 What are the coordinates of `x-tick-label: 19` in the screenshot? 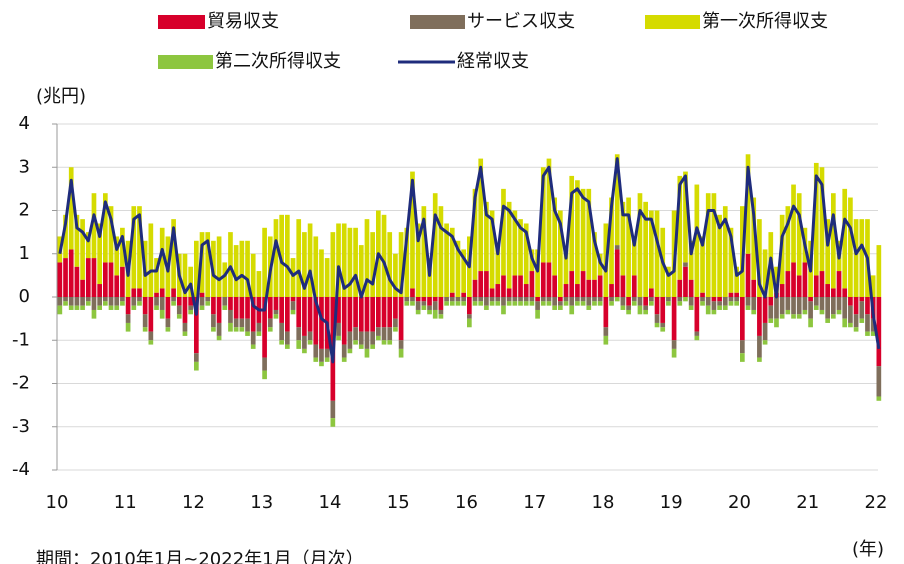 It's located at (671, 502).